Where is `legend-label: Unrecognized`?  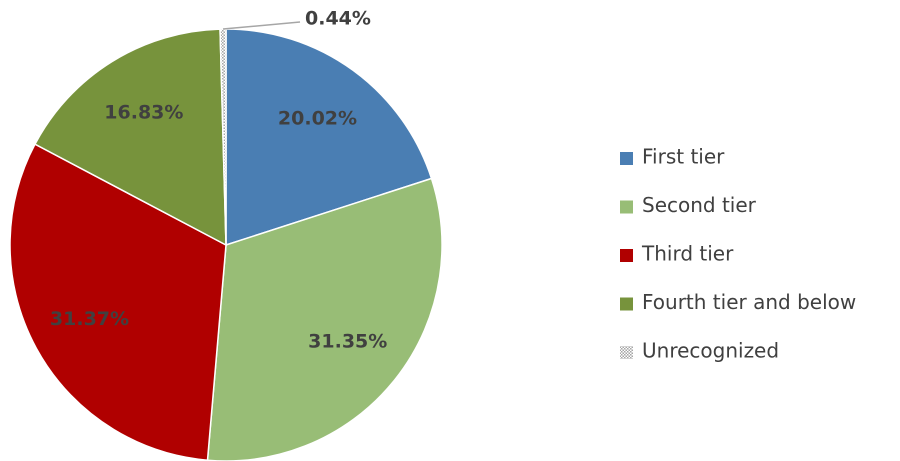 legend-label: Unrecognized is located at coordinates (710, 351).